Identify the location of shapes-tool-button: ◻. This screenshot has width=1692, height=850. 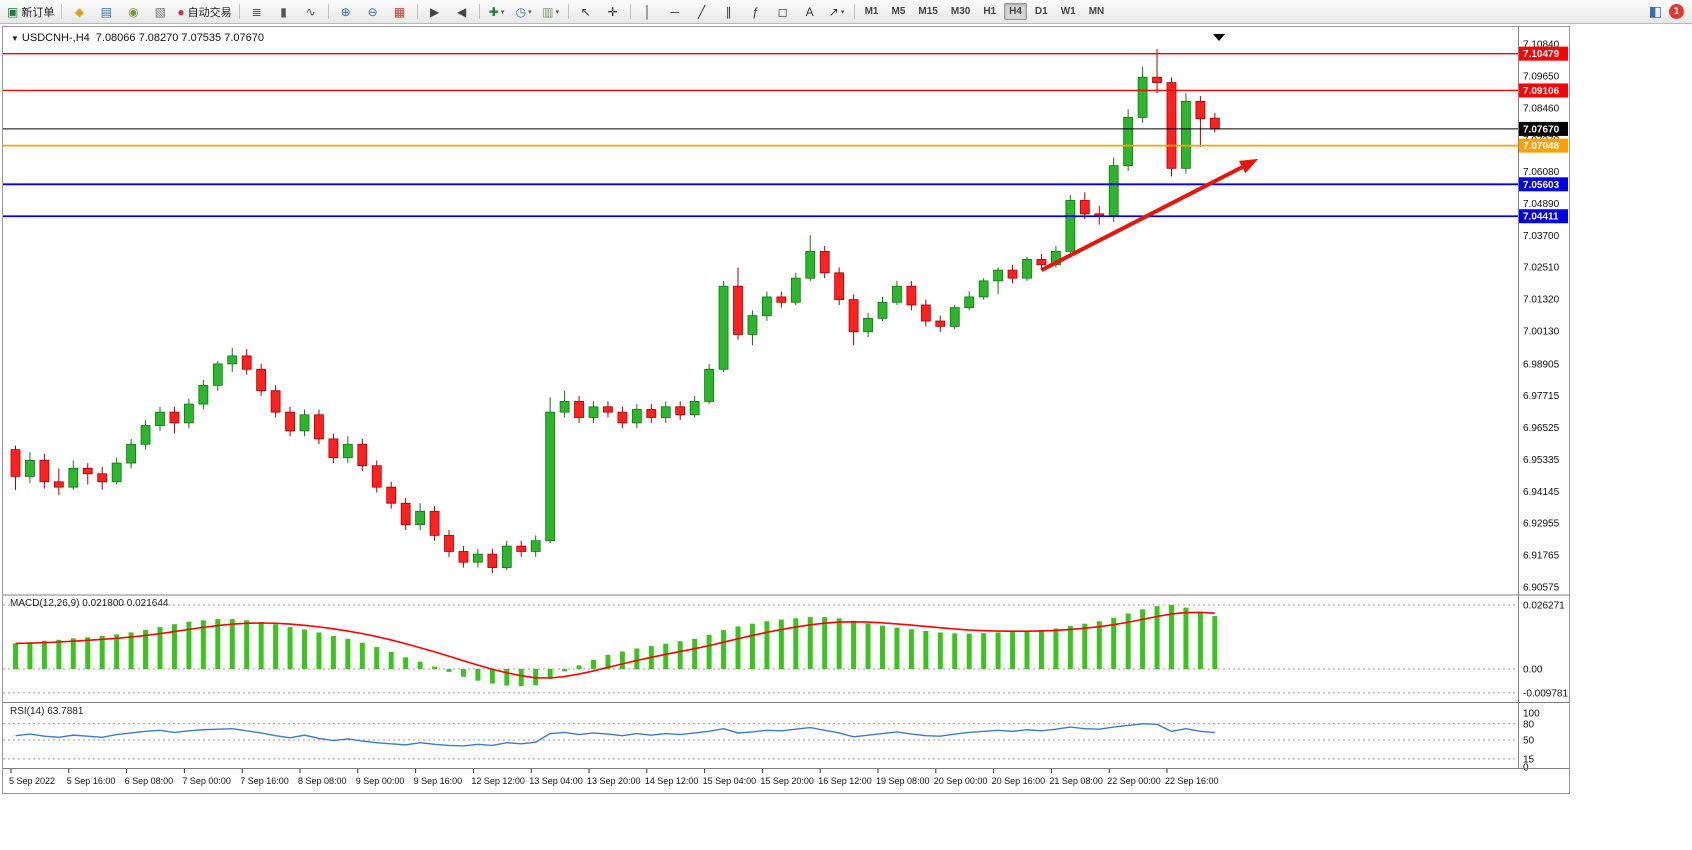
(783, 12).